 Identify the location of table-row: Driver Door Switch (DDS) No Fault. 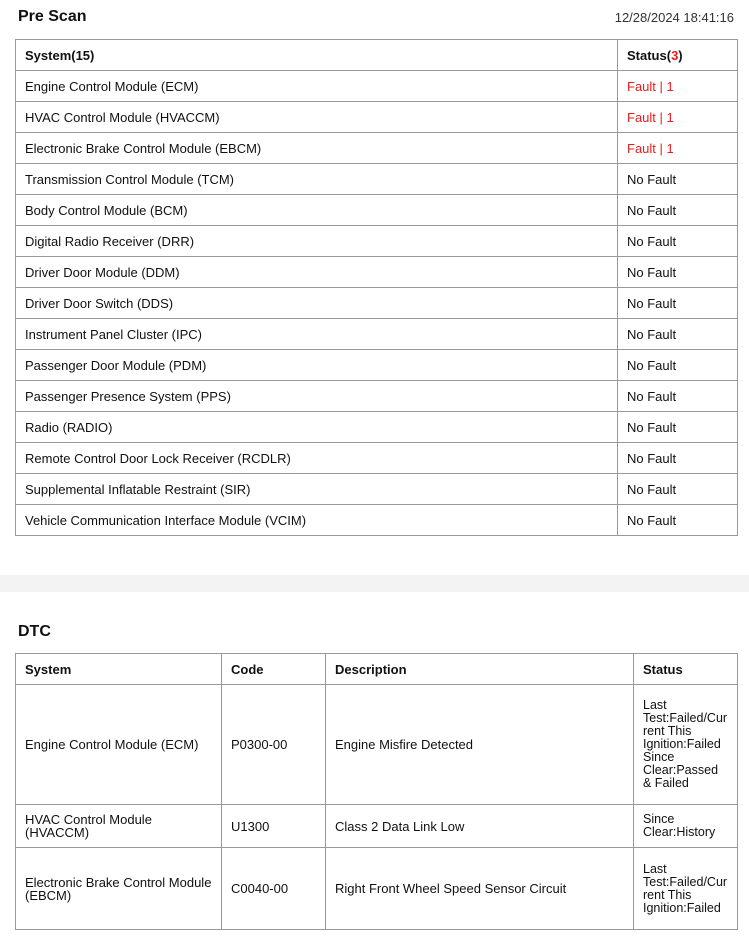
(376, 303).